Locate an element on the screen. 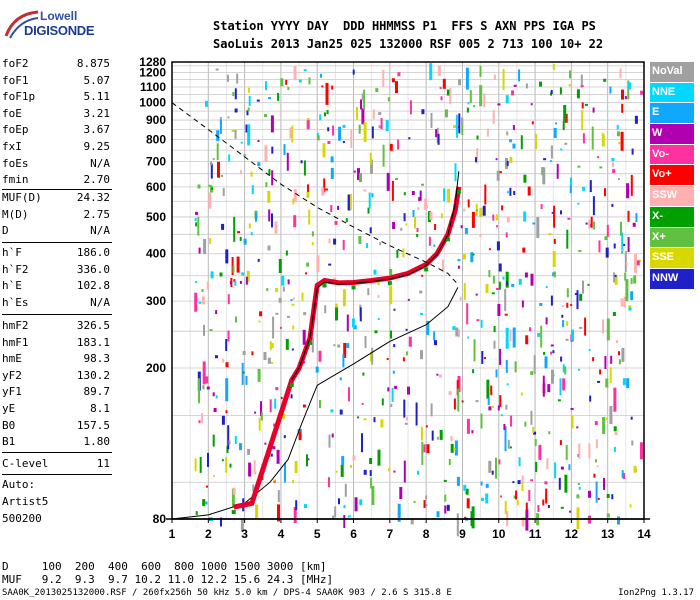 Image resolution: width=700 pixels, height=600 pixels. param-row: B0 157.5 is located at coordinates (56, 426).